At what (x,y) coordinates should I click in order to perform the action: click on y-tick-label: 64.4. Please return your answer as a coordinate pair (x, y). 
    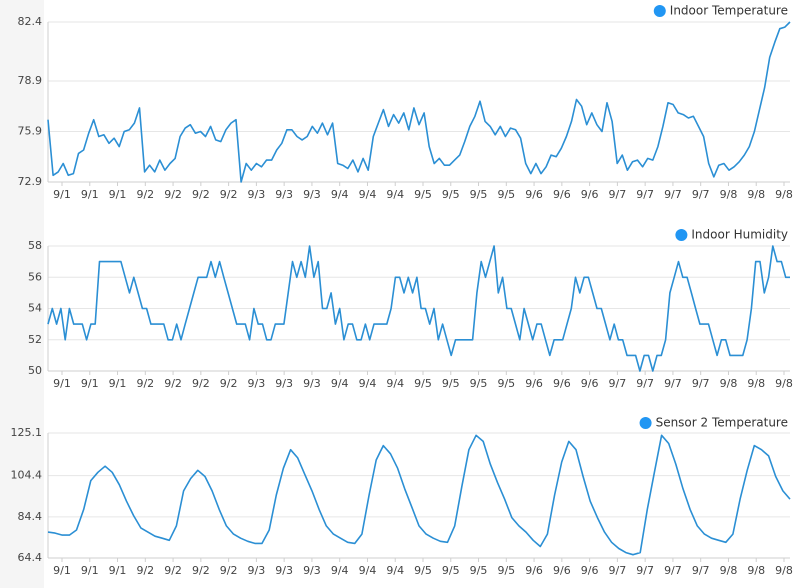
    Looking at the image, I should click on (30, 557).